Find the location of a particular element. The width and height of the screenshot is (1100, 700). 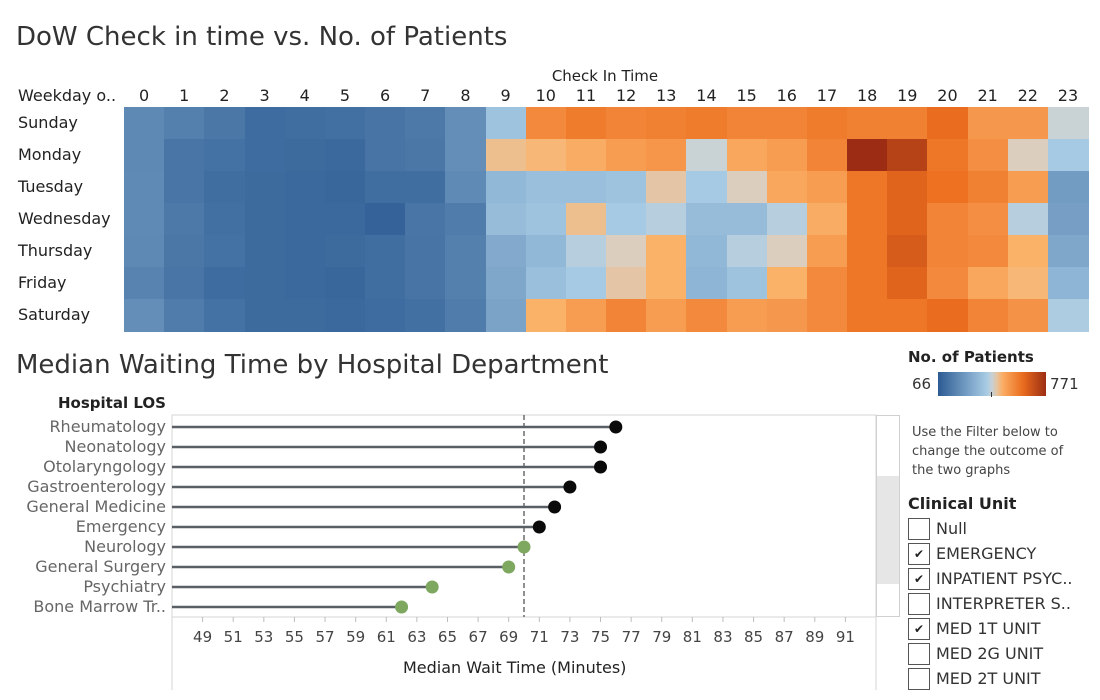

heatmap-x-tick: 1 is located at coordinates (184, 95).